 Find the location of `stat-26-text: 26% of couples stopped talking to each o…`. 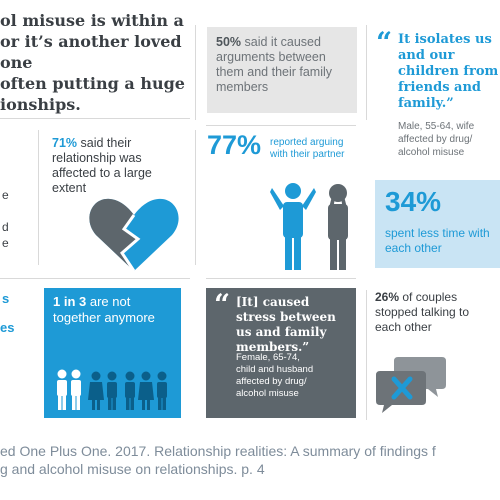

stat-26-text: 26% of couples stopped talking to each o… is located at coordinates (434, 312).